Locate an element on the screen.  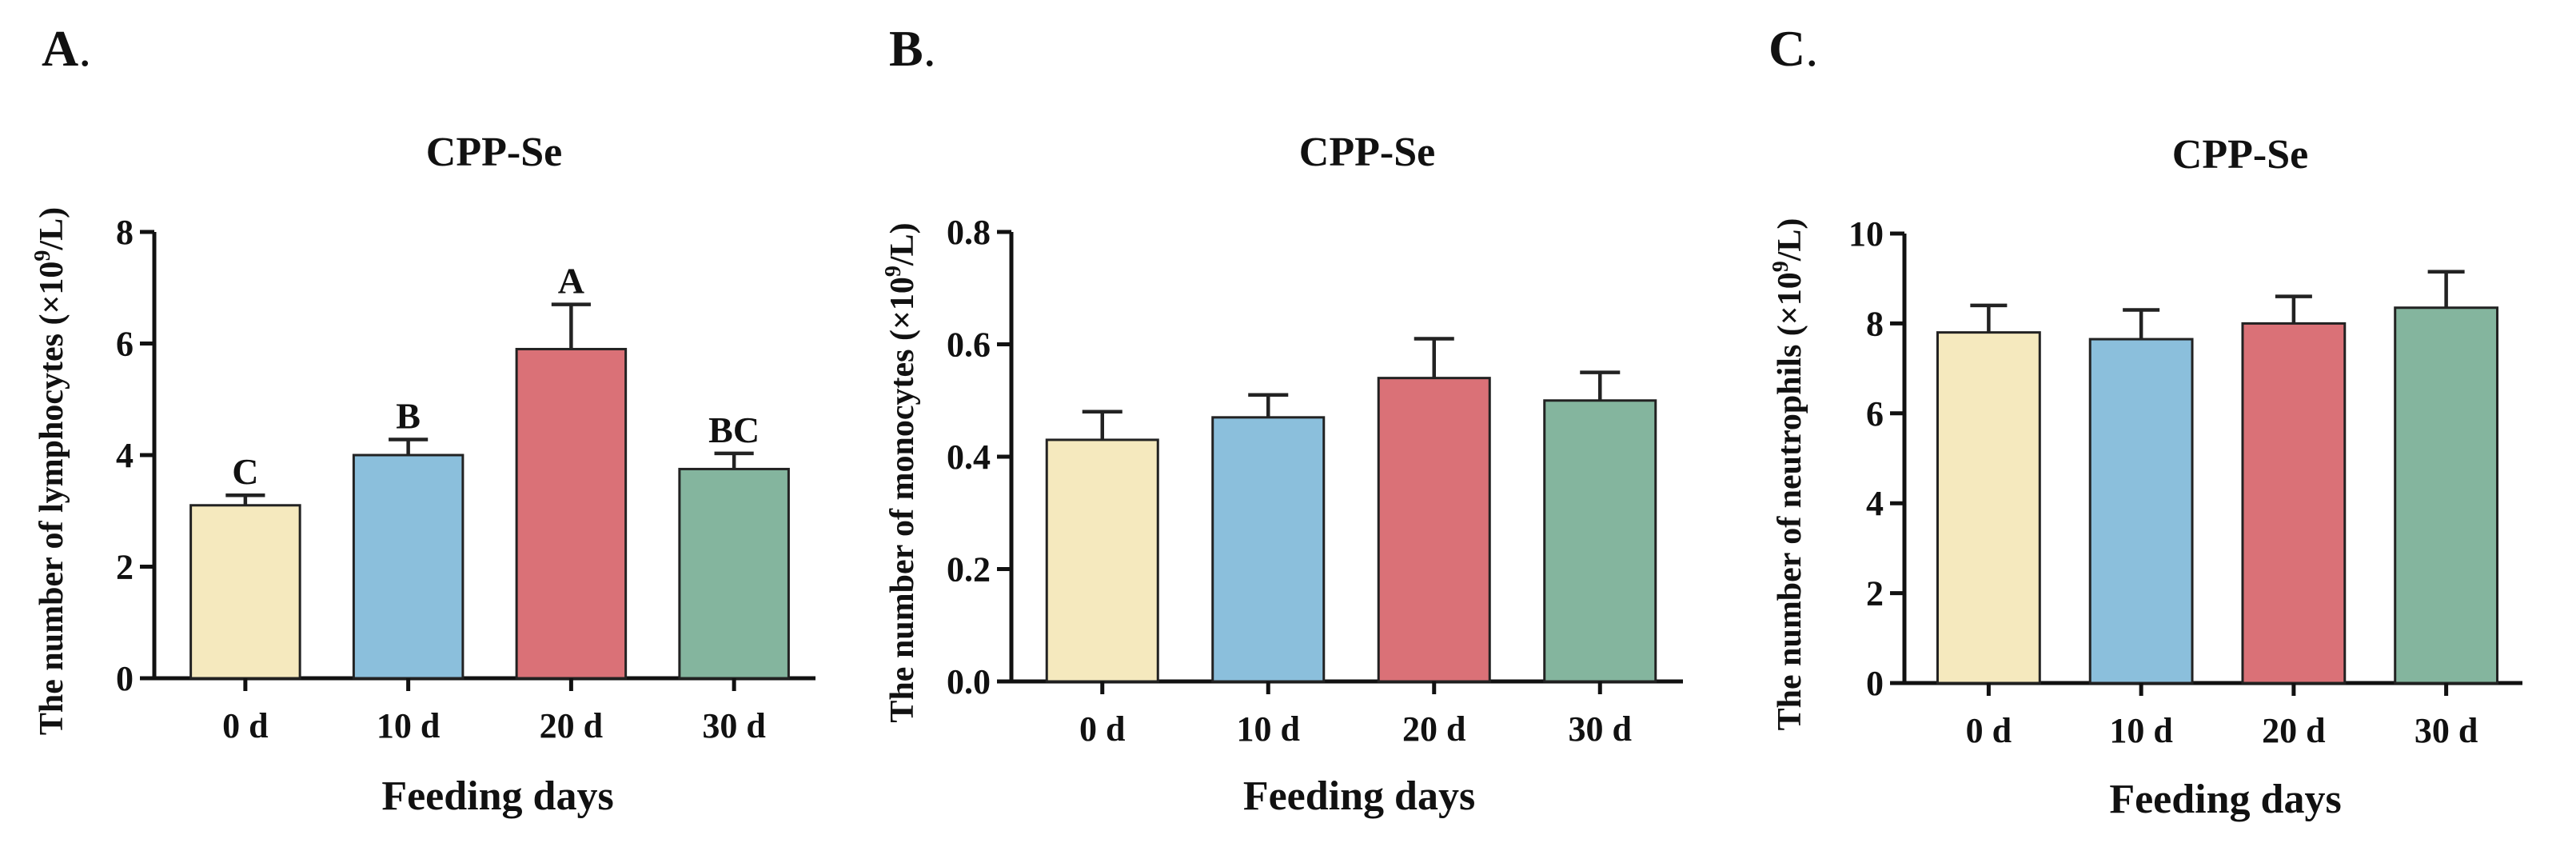
y-tick-label: 10 is located at coordinates (1866, 234).